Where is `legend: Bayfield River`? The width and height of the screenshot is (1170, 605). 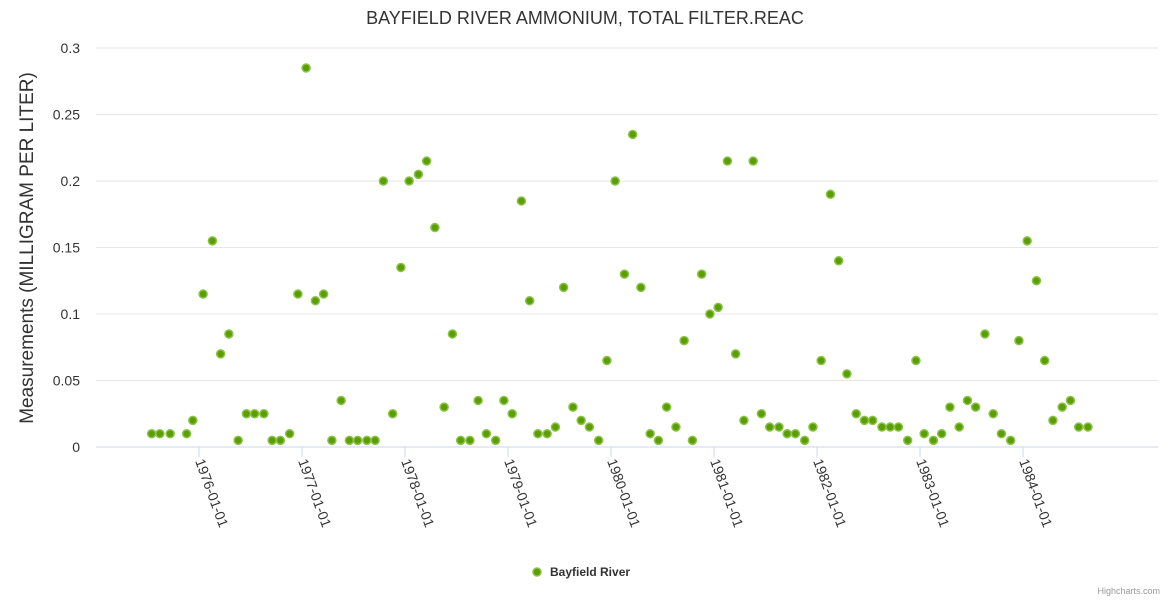 legend: Bayfield River is located at coordinates (581, 572).